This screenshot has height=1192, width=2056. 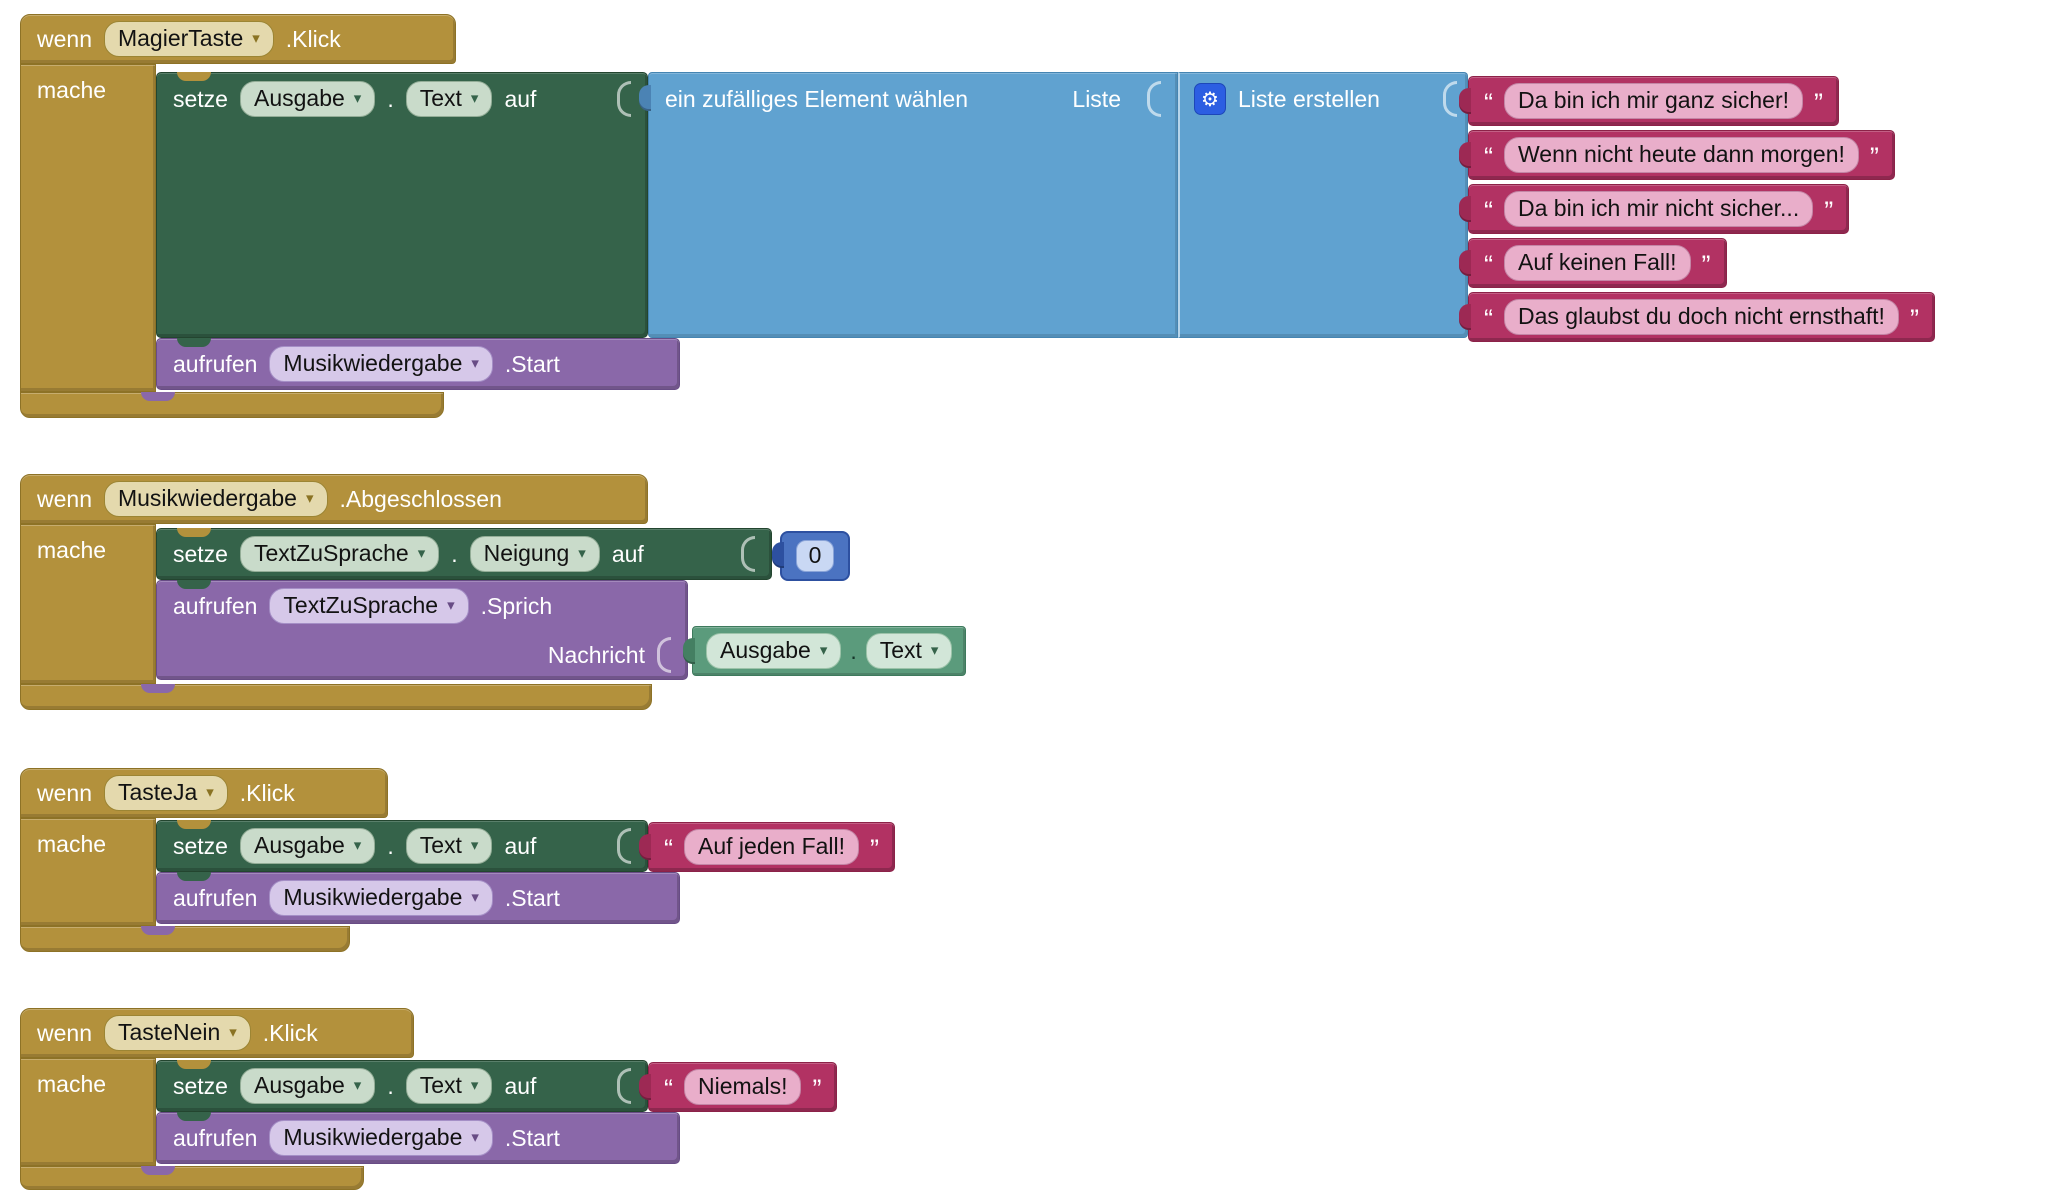 I want to click on component-dropdown: TasteNein ▾, so click(x=177, y=1033).